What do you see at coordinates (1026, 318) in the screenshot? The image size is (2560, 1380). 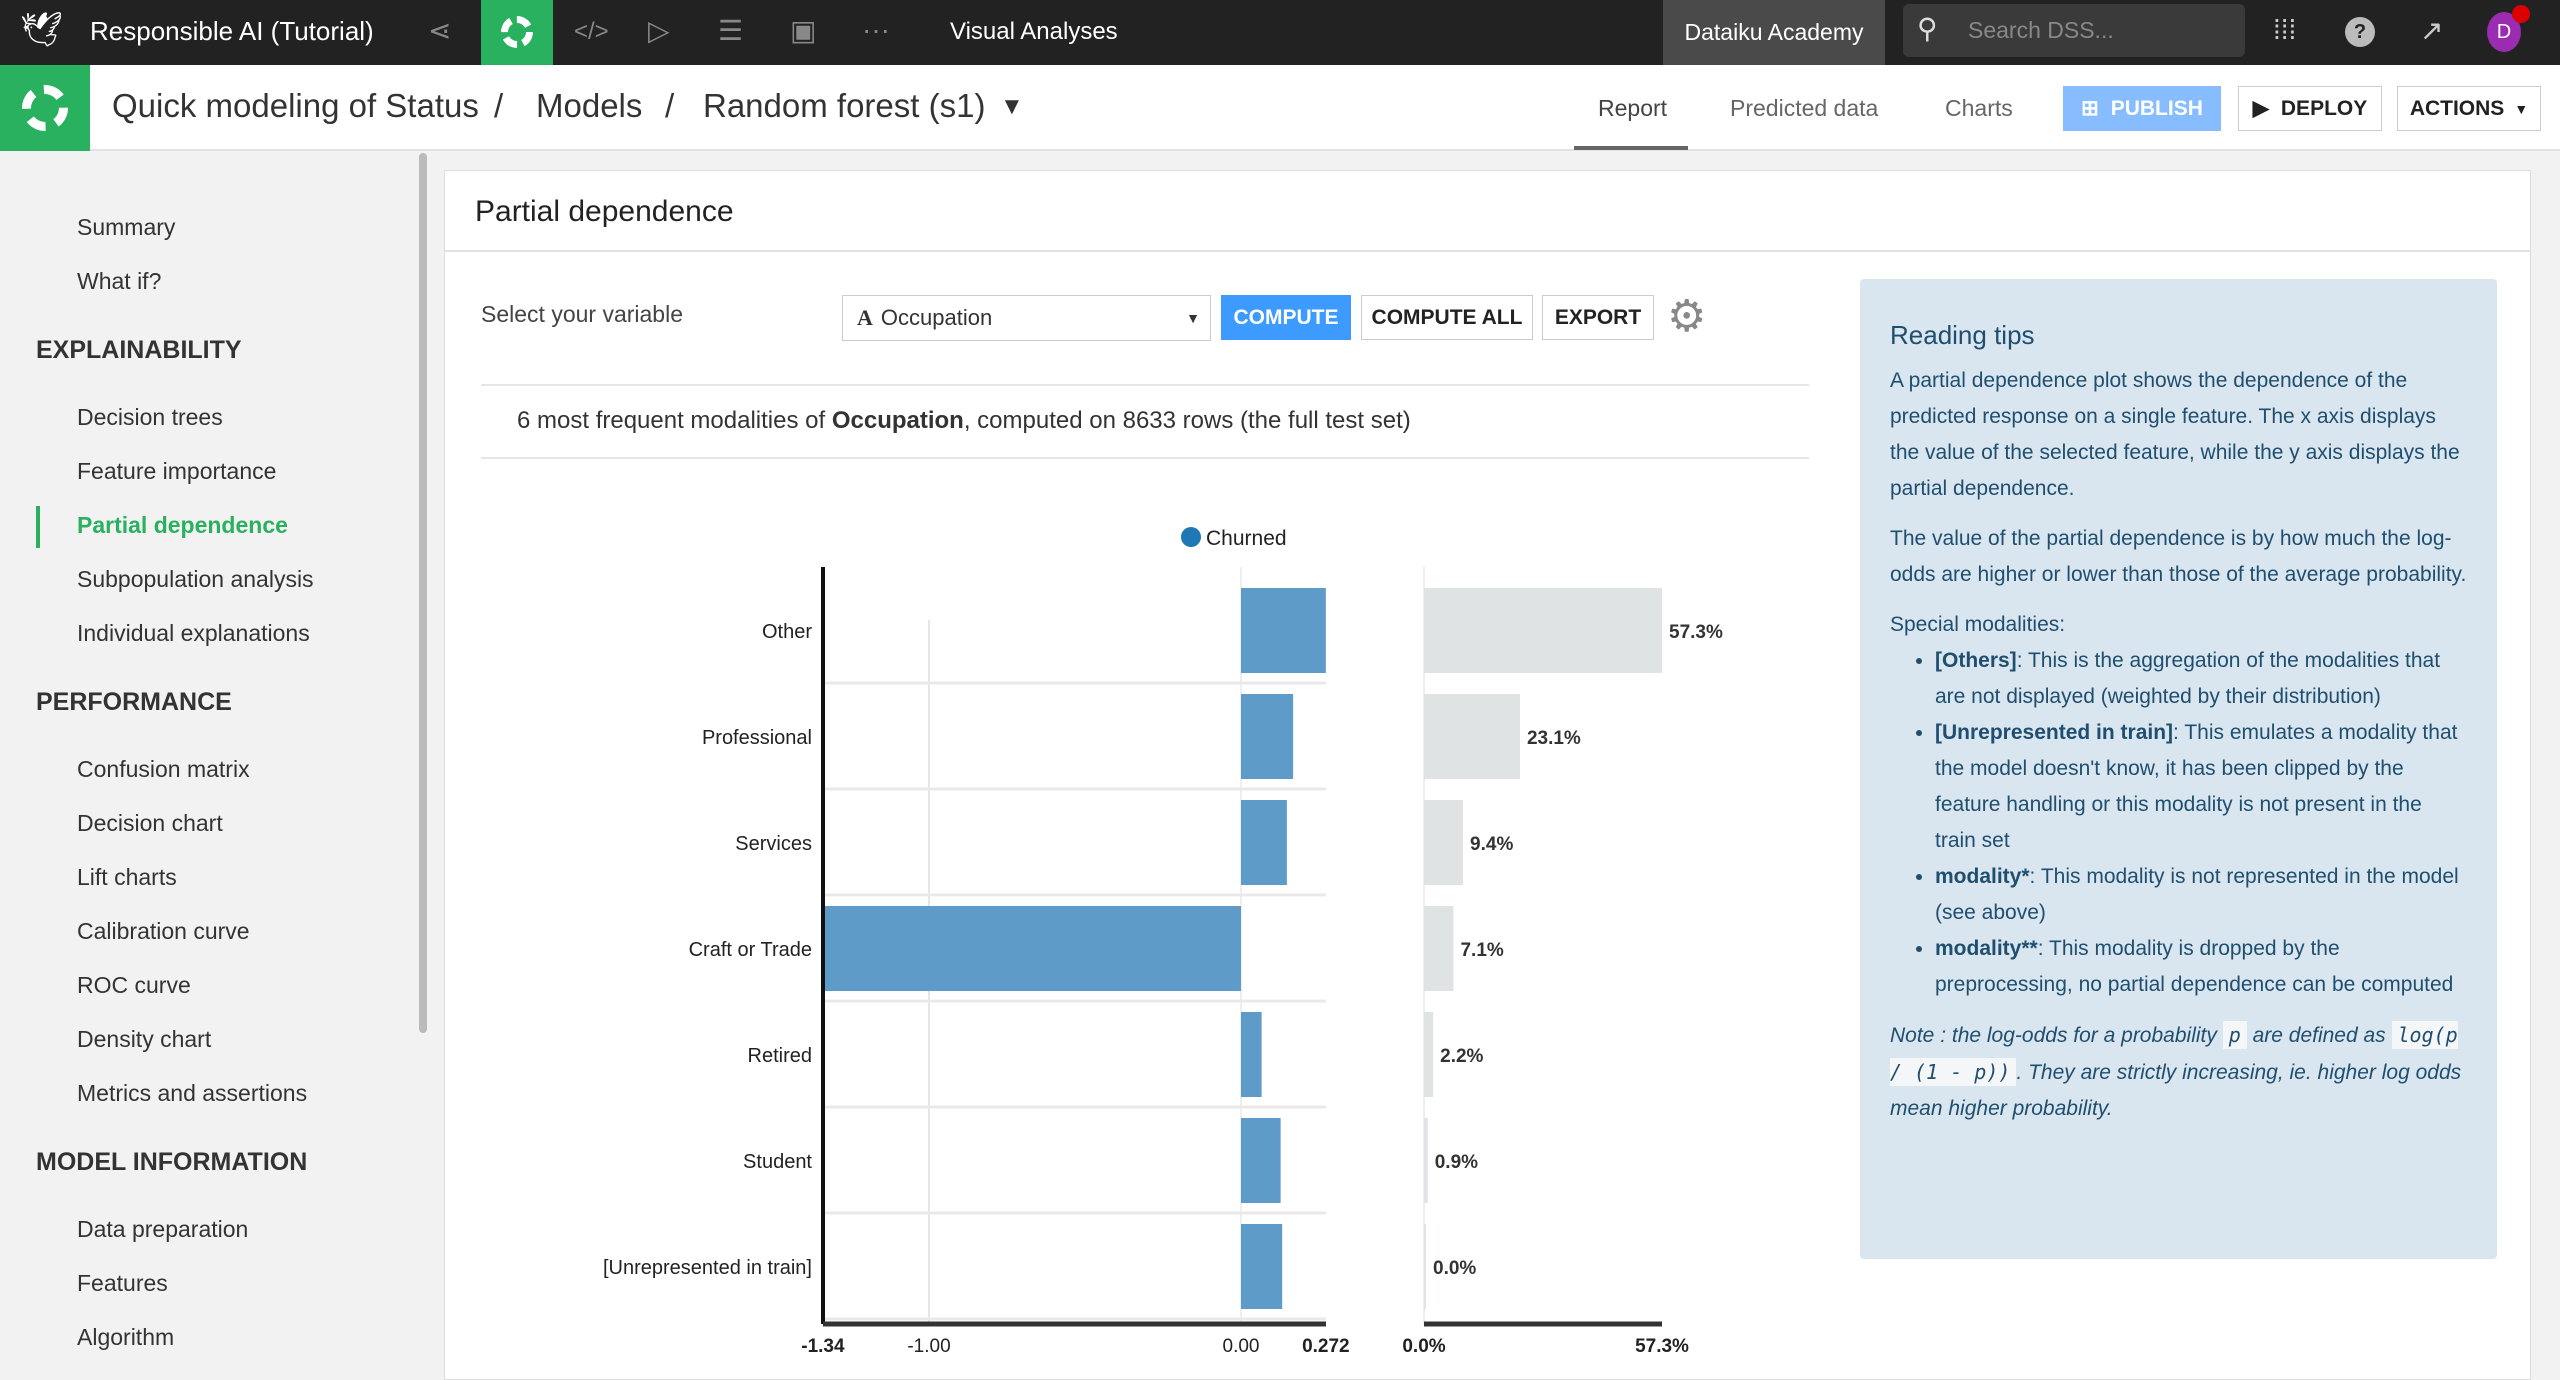 I see `variable-select: A Occupation ▼` at bounding box center [1026, 318].